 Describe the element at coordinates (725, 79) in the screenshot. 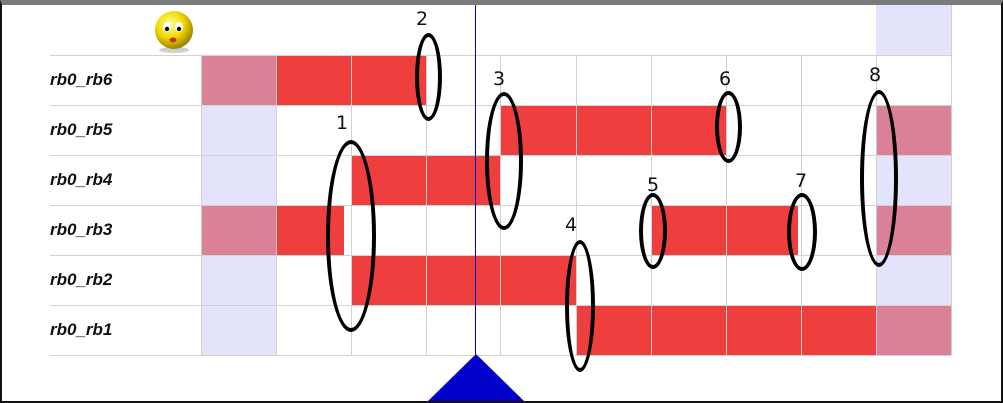

I see `annotation-number-6: 6` at that location.